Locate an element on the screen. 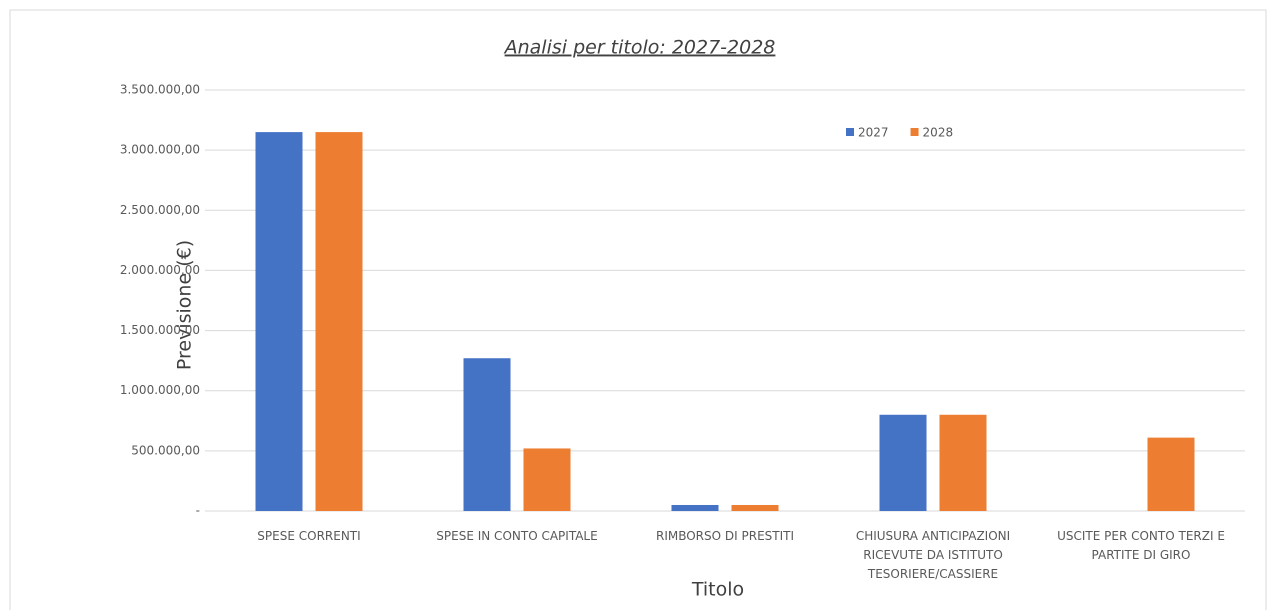 This screenshot has height=610, width=1276. x-tick-label: RIMBORSO DI PRESTITI is located at coordinates (725, 536).